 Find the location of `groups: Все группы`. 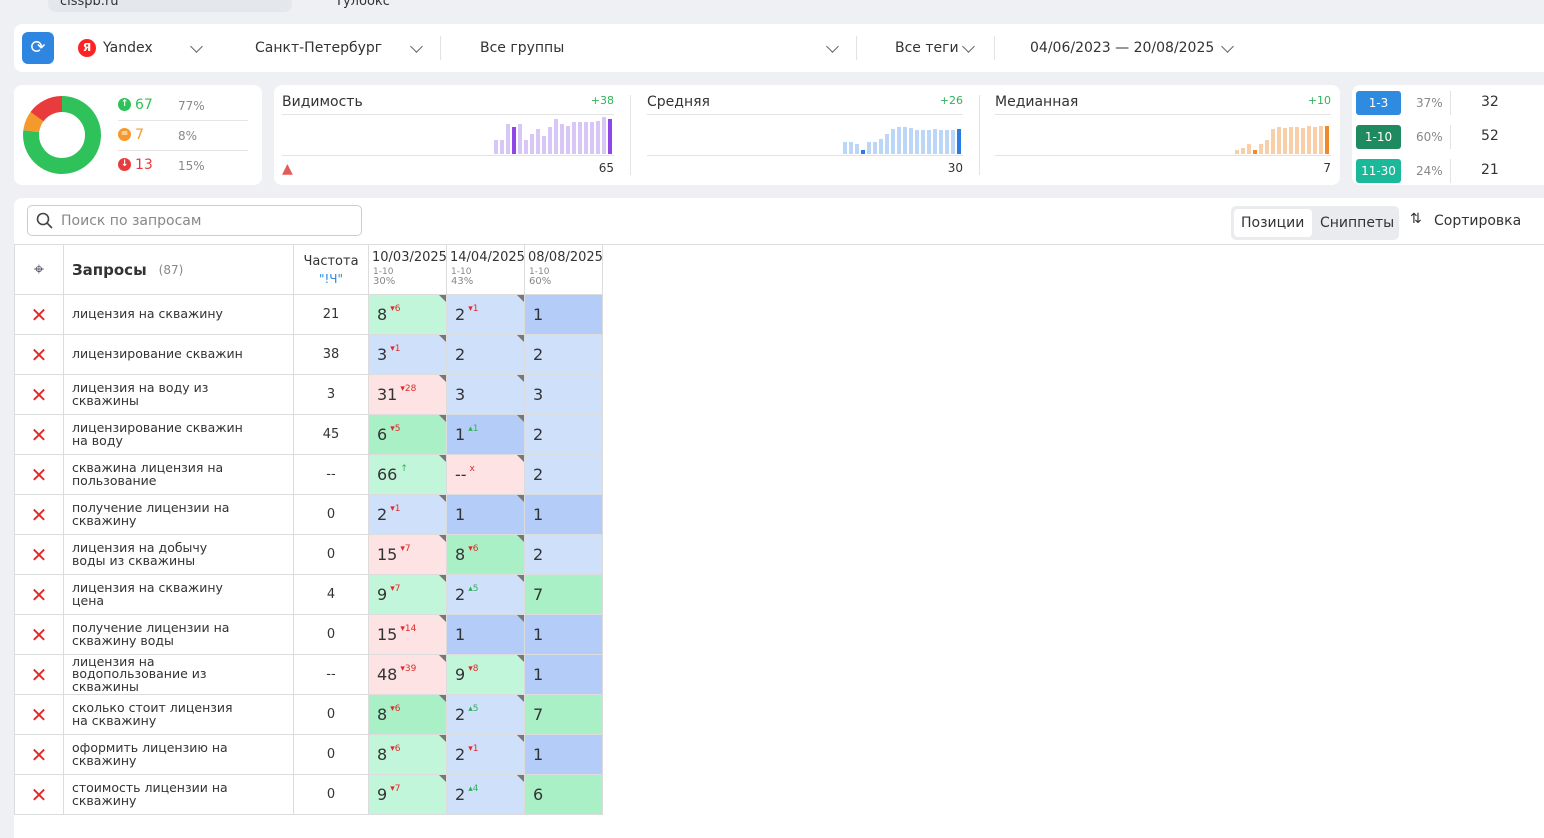

groups: Все группы is located at coordinates (522, 48).